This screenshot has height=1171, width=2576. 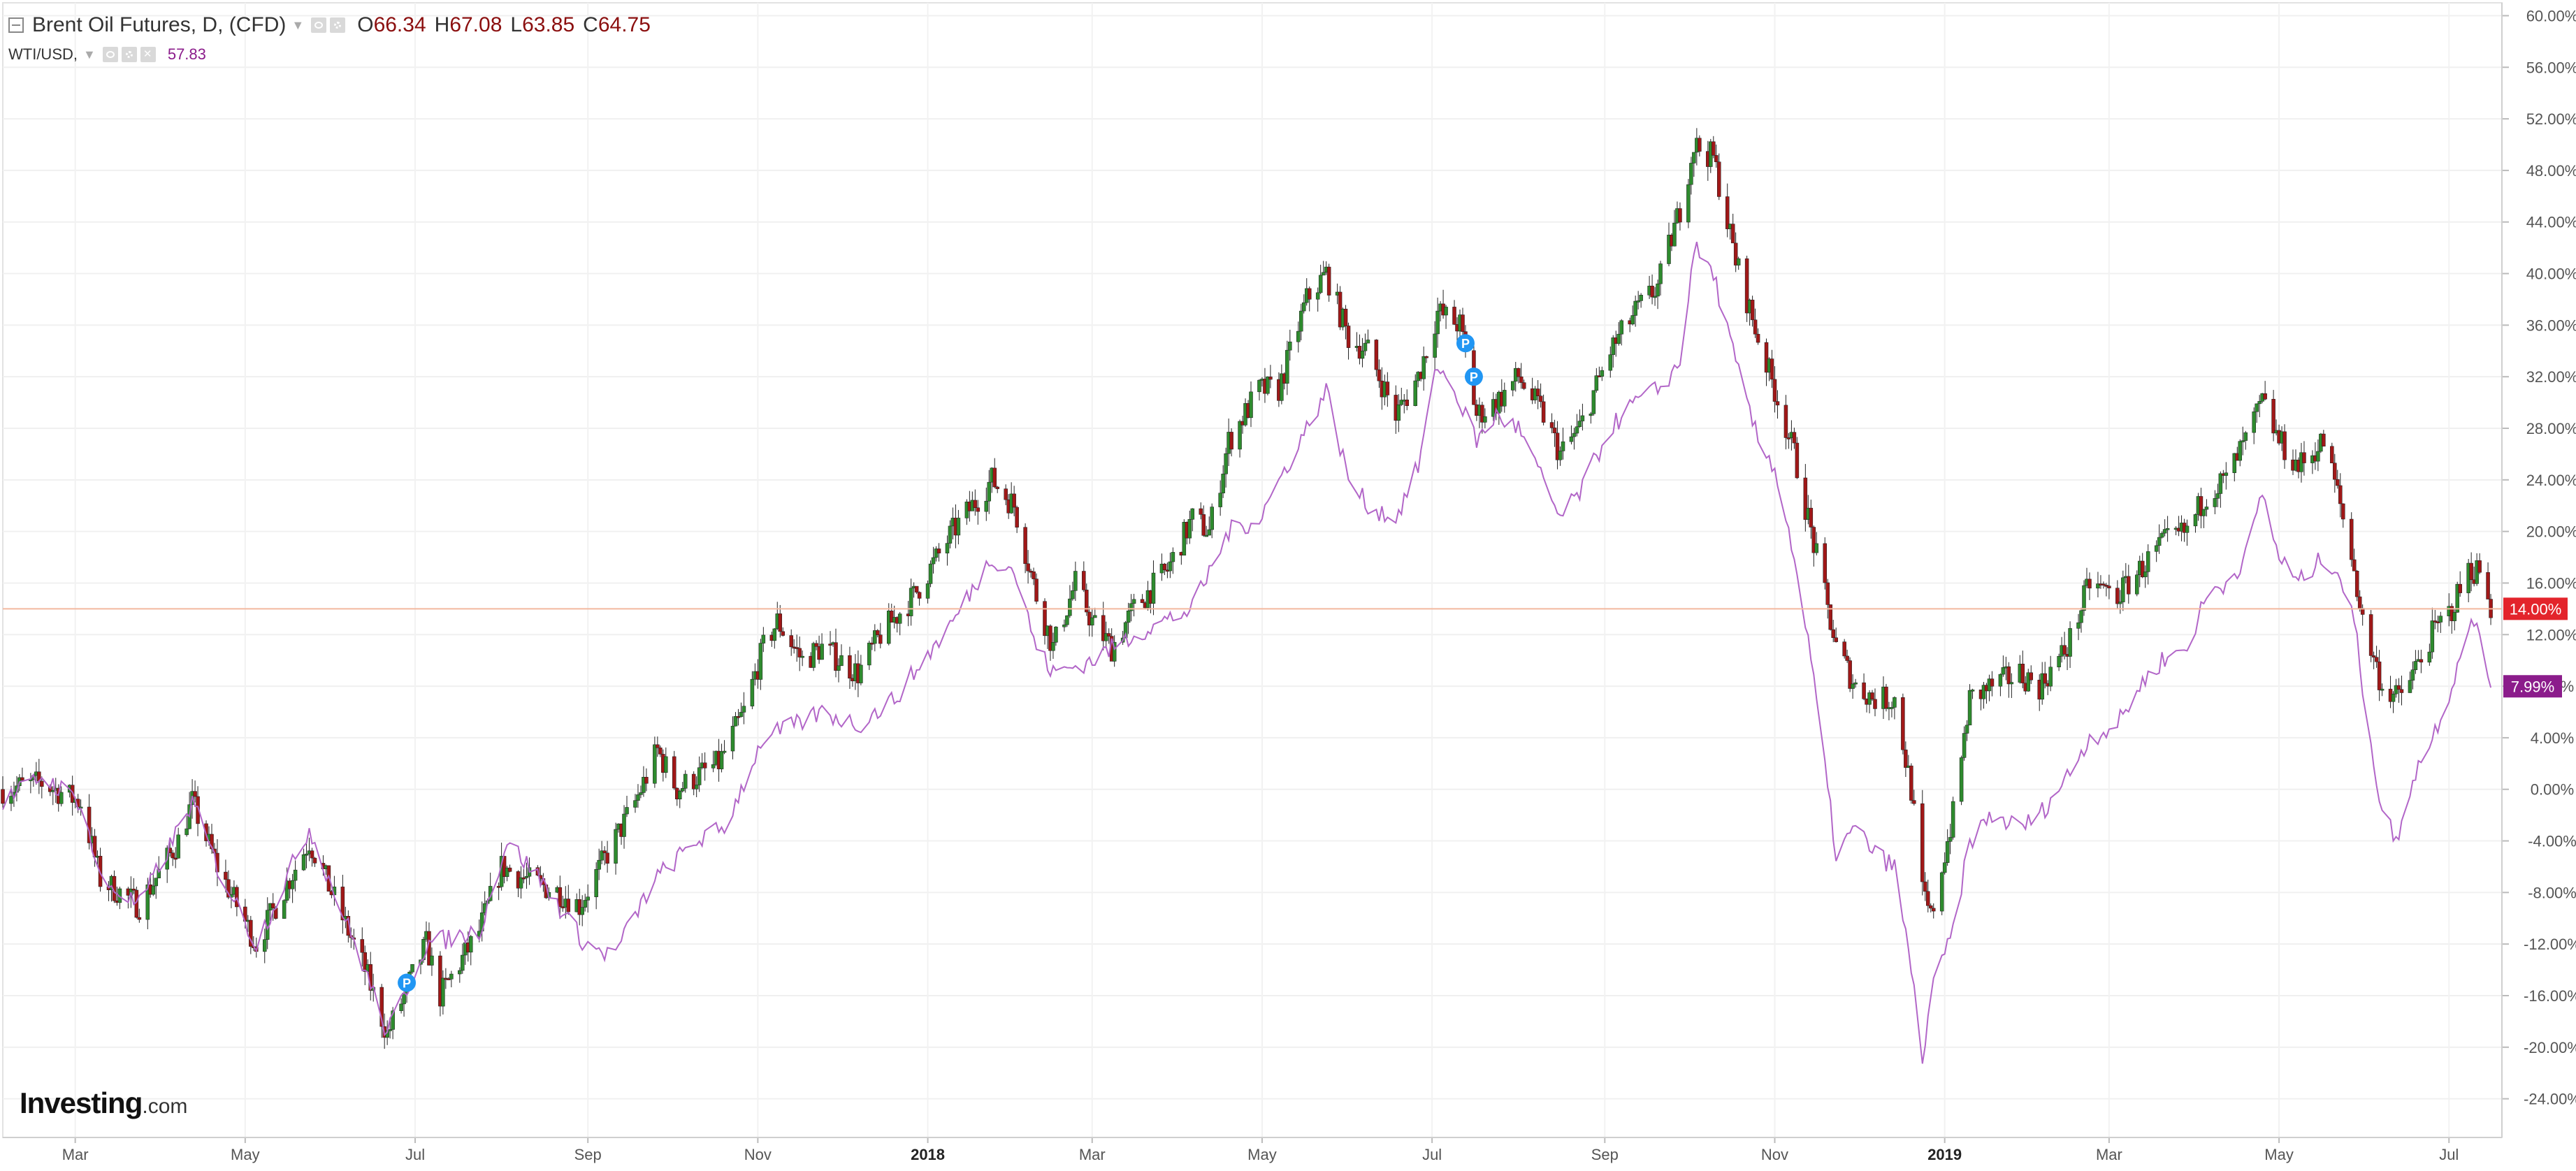 What do you see at coordinates (160, 24) in the screenshot?
I see `main-series-title: Brent Oil Futures, D, (CFD)` at bounding box center [160, 24].